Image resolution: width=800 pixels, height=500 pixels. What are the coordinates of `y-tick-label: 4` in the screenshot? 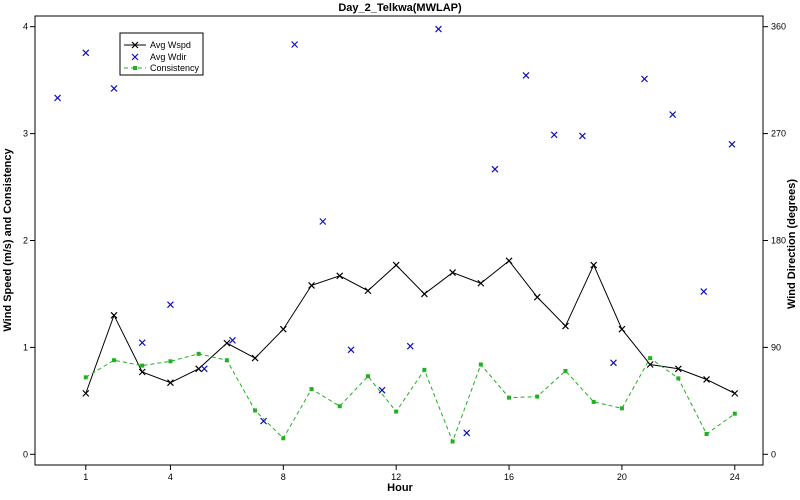 It's located at (25, 27).